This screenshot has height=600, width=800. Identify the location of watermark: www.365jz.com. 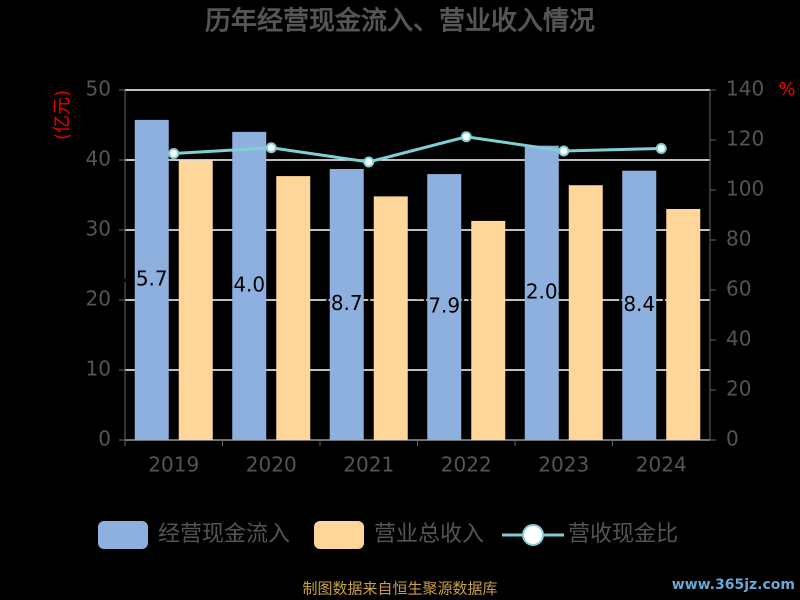
(733, 585).